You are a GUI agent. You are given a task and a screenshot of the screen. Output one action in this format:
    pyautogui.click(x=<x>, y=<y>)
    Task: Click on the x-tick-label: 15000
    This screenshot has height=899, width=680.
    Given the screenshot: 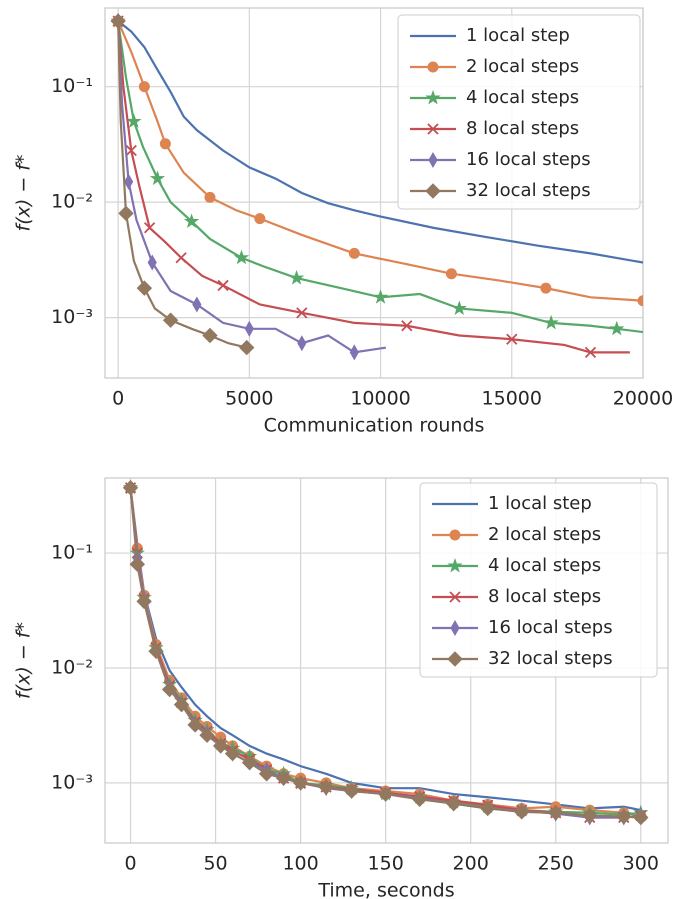 What is the action you would take?
    pyautogui.click(x=512, y=399)
    